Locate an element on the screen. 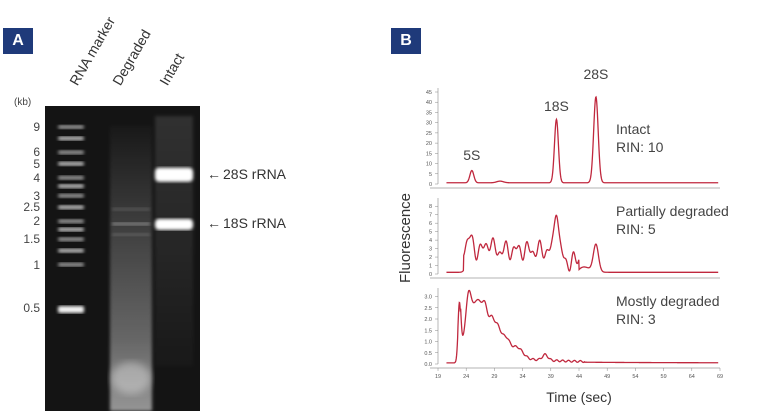  ladder-label-6: 2 is located at coordinates (36, 221).